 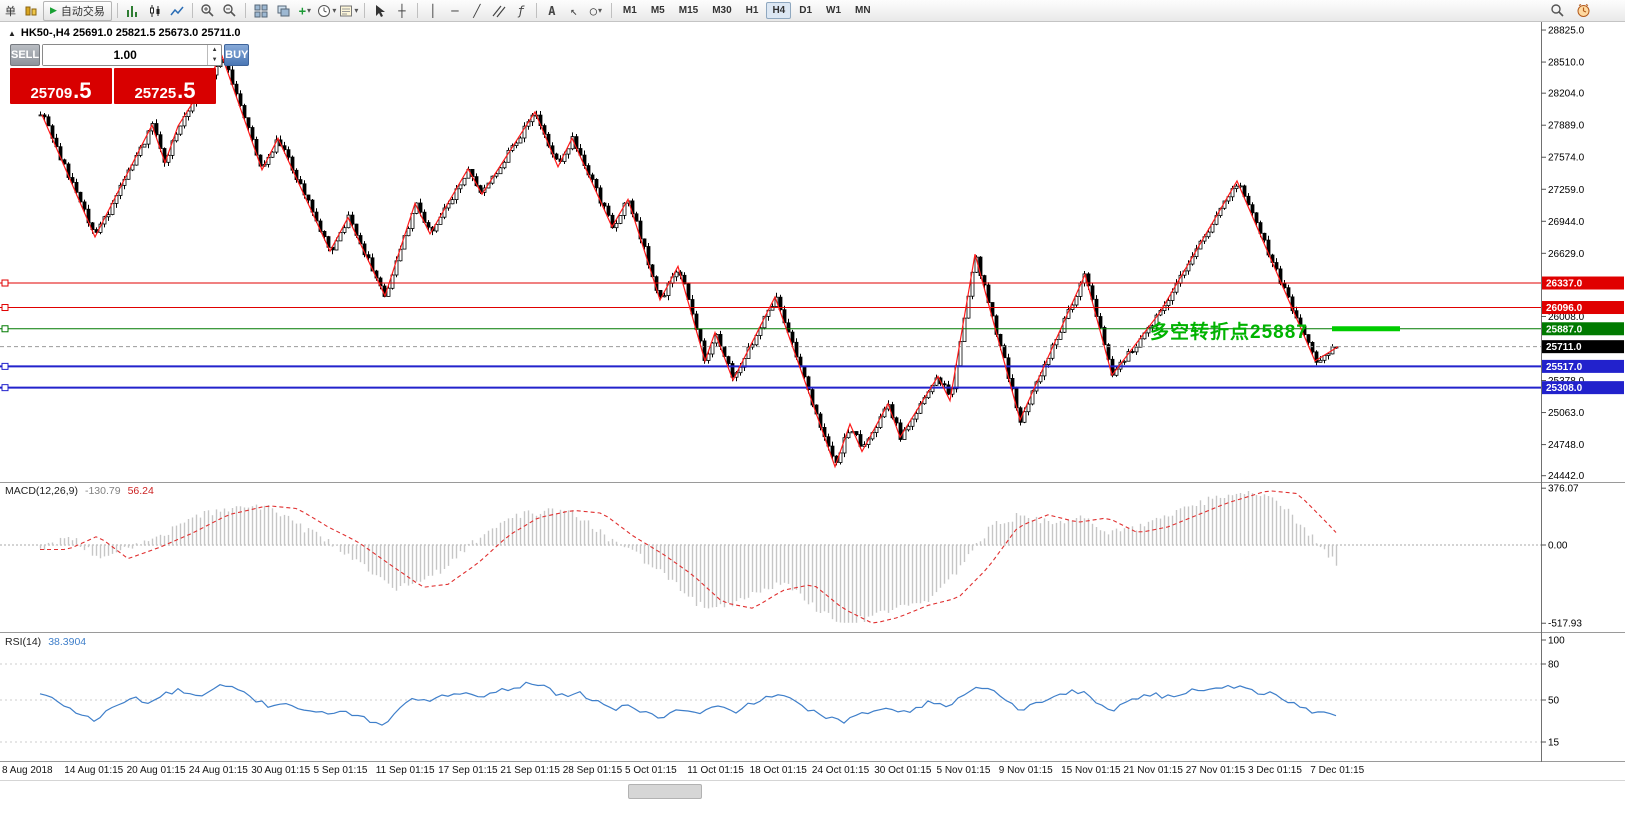 I want to click on timeframe-h4: H4, so click(x=779, y=10).